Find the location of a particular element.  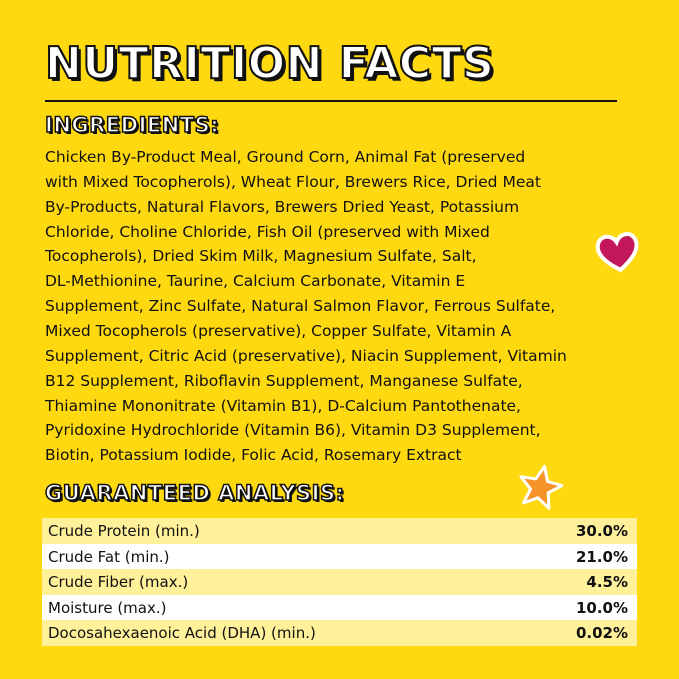

analysis-row: Crude Fat (min.) 21.0% is located at coordinates (339, 556).